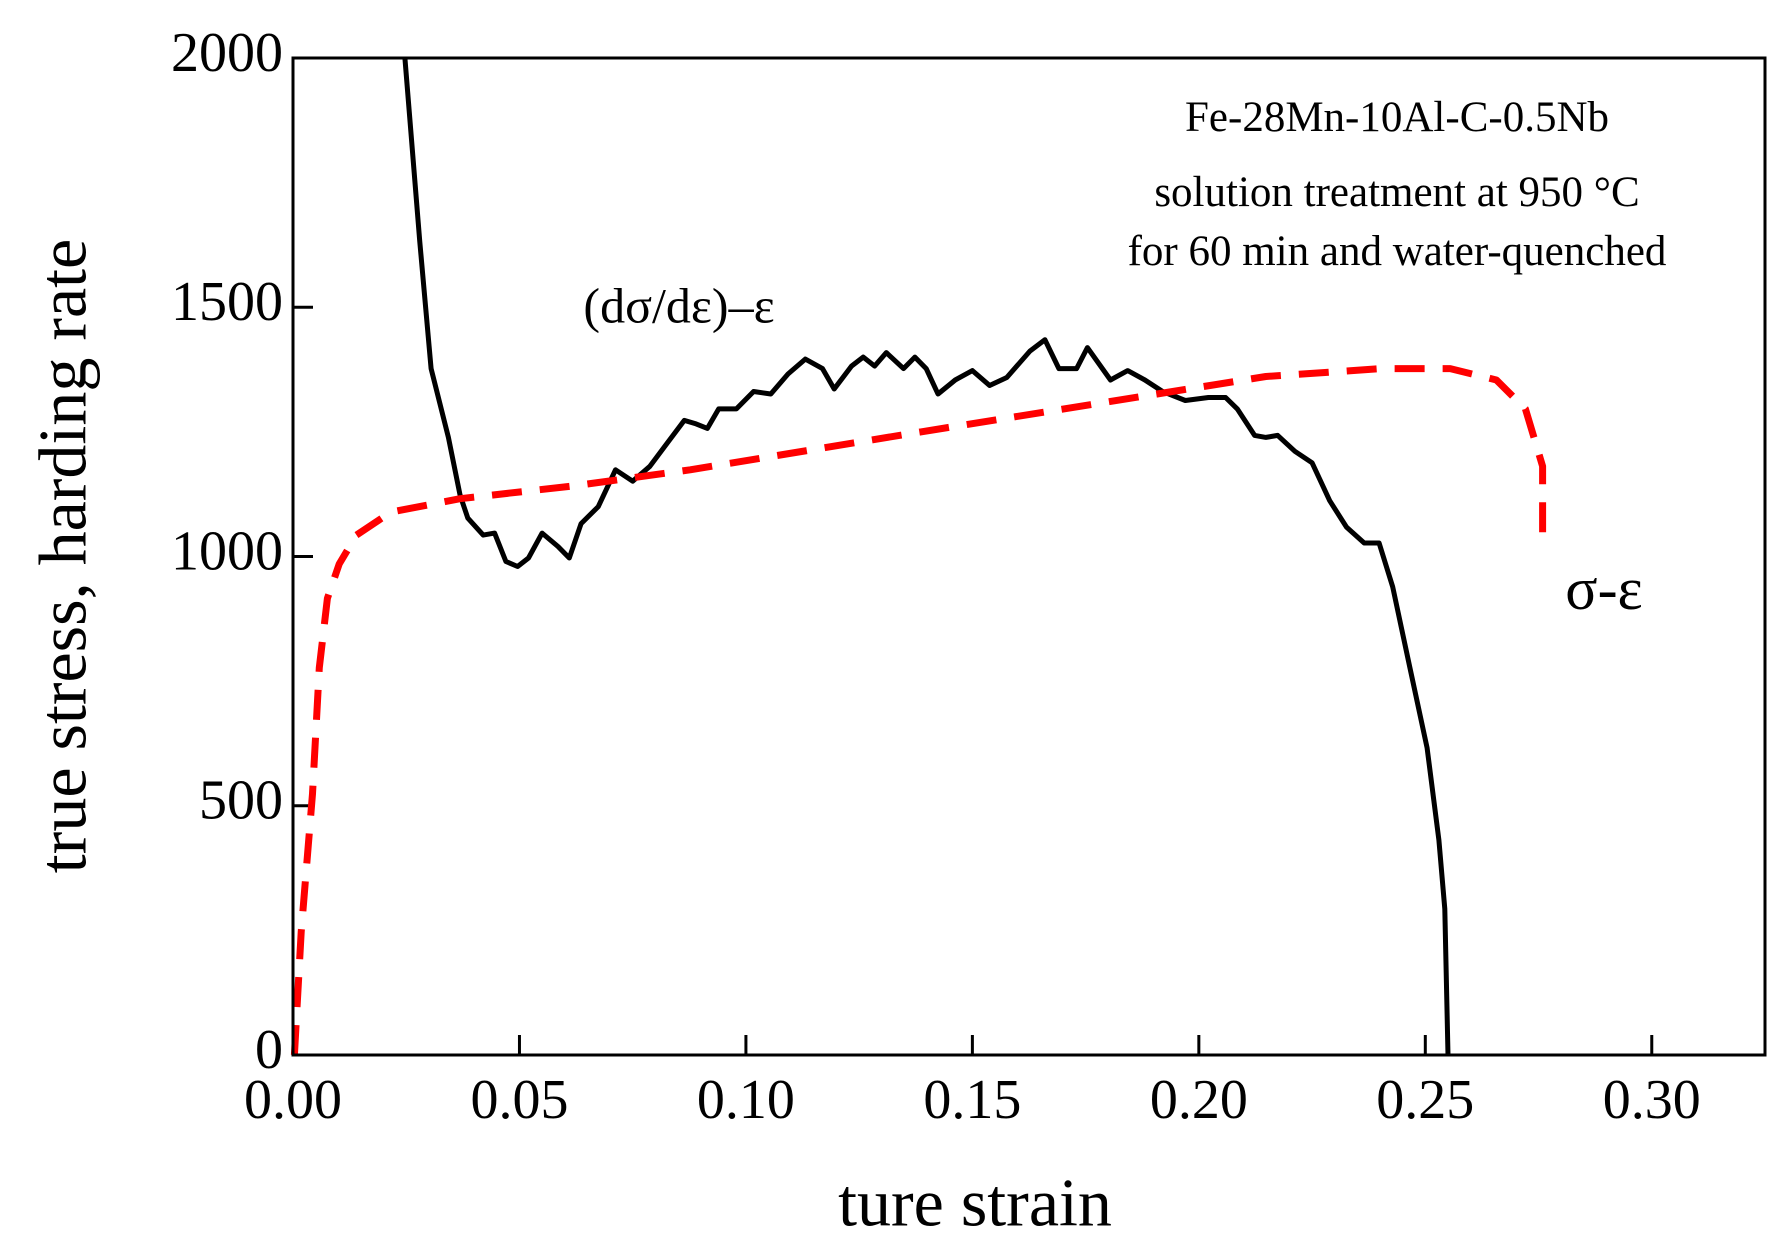 The width and height of the screenshot is (1792, 1248). Describe the element at coordinates (1652, 1100) in the screenshot. I see `x-tick-label: 0.30` at that location.